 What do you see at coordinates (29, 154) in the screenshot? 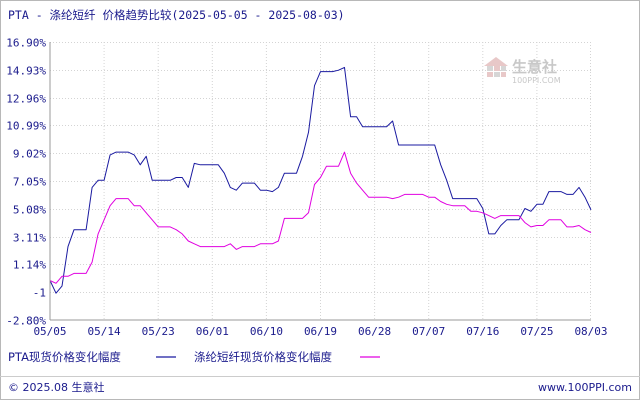
I see `y-tick-label: 9.02%` at bounding box center [29, 154].